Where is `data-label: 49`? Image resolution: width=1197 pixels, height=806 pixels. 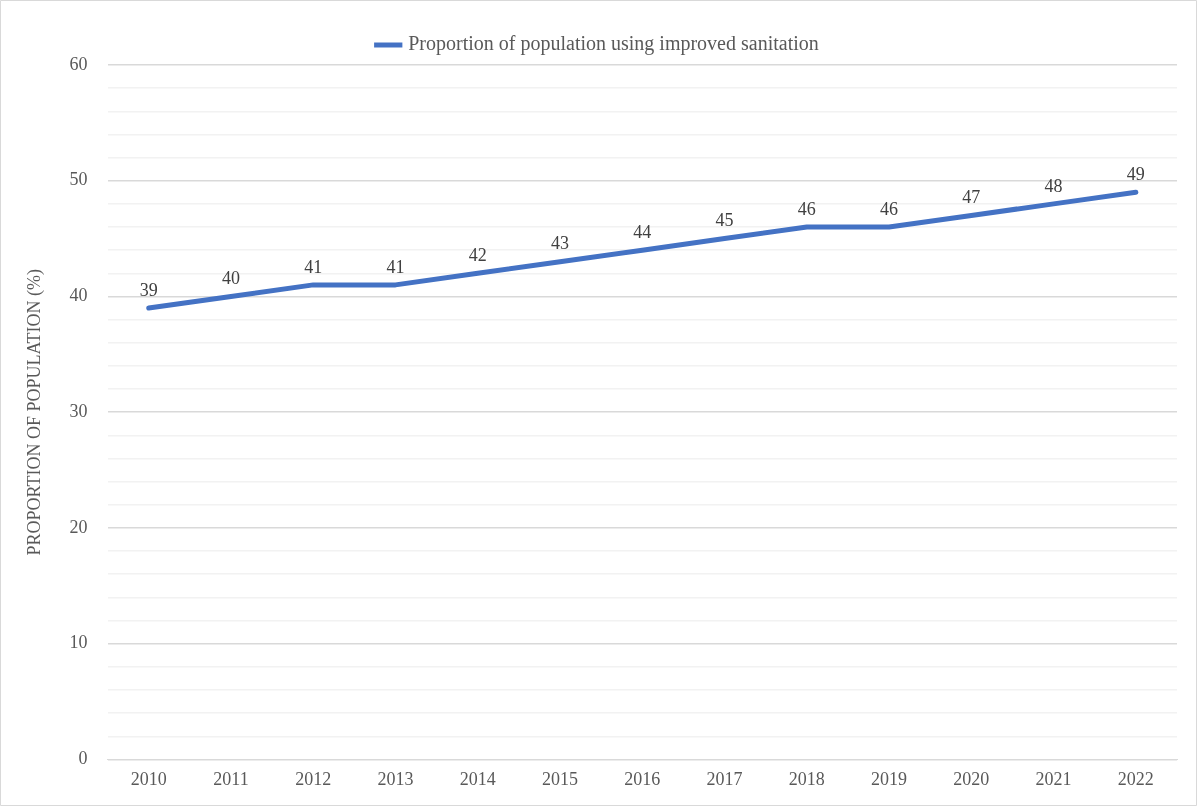
data-label: 49 is located at coordinates (1135, 174).